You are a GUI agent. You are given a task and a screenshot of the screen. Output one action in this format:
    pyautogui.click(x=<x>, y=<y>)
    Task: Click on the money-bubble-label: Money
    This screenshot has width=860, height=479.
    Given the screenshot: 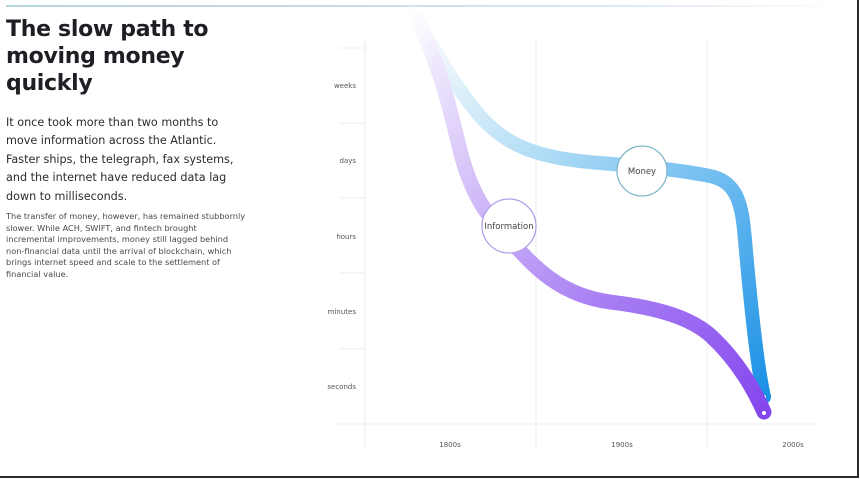 What is the action you would take?
    pyautogui.click(x=642, y=172)
    